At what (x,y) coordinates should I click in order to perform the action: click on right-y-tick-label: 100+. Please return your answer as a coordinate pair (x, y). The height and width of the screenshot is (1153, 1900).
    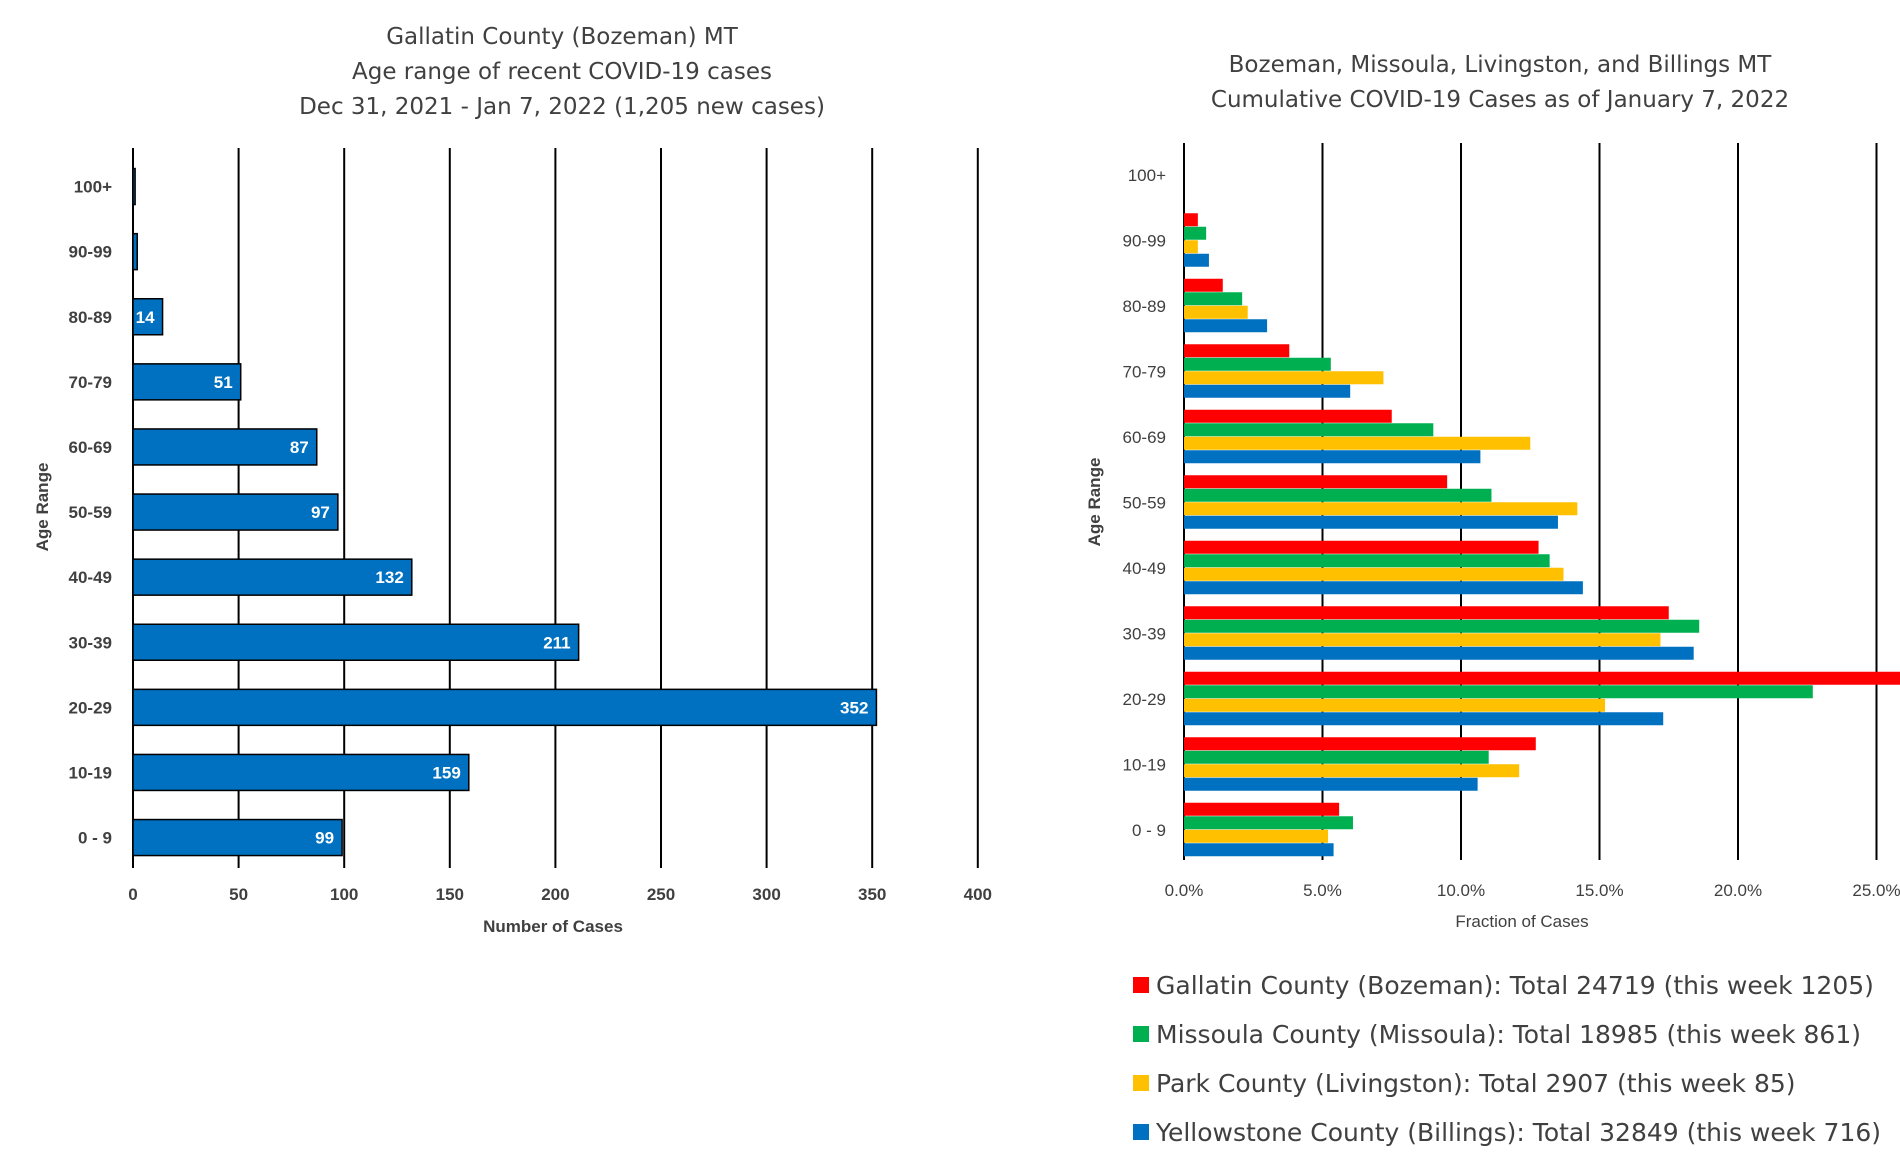
    Looking at the image, I should click on (1147, 175).